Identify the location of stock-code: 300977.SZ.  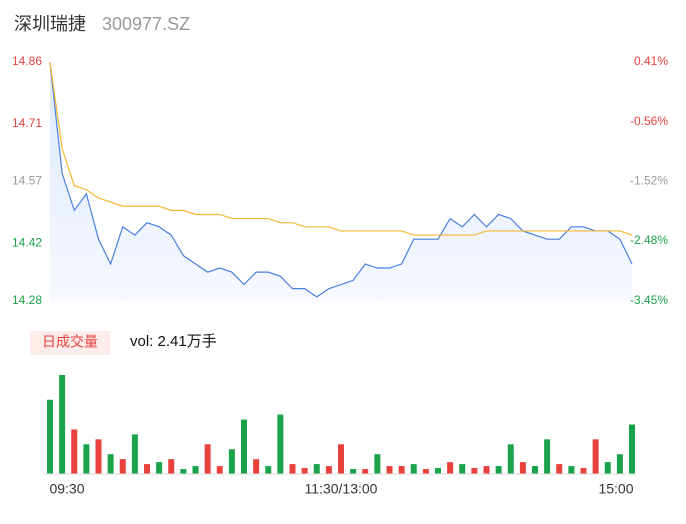
(146, 24).